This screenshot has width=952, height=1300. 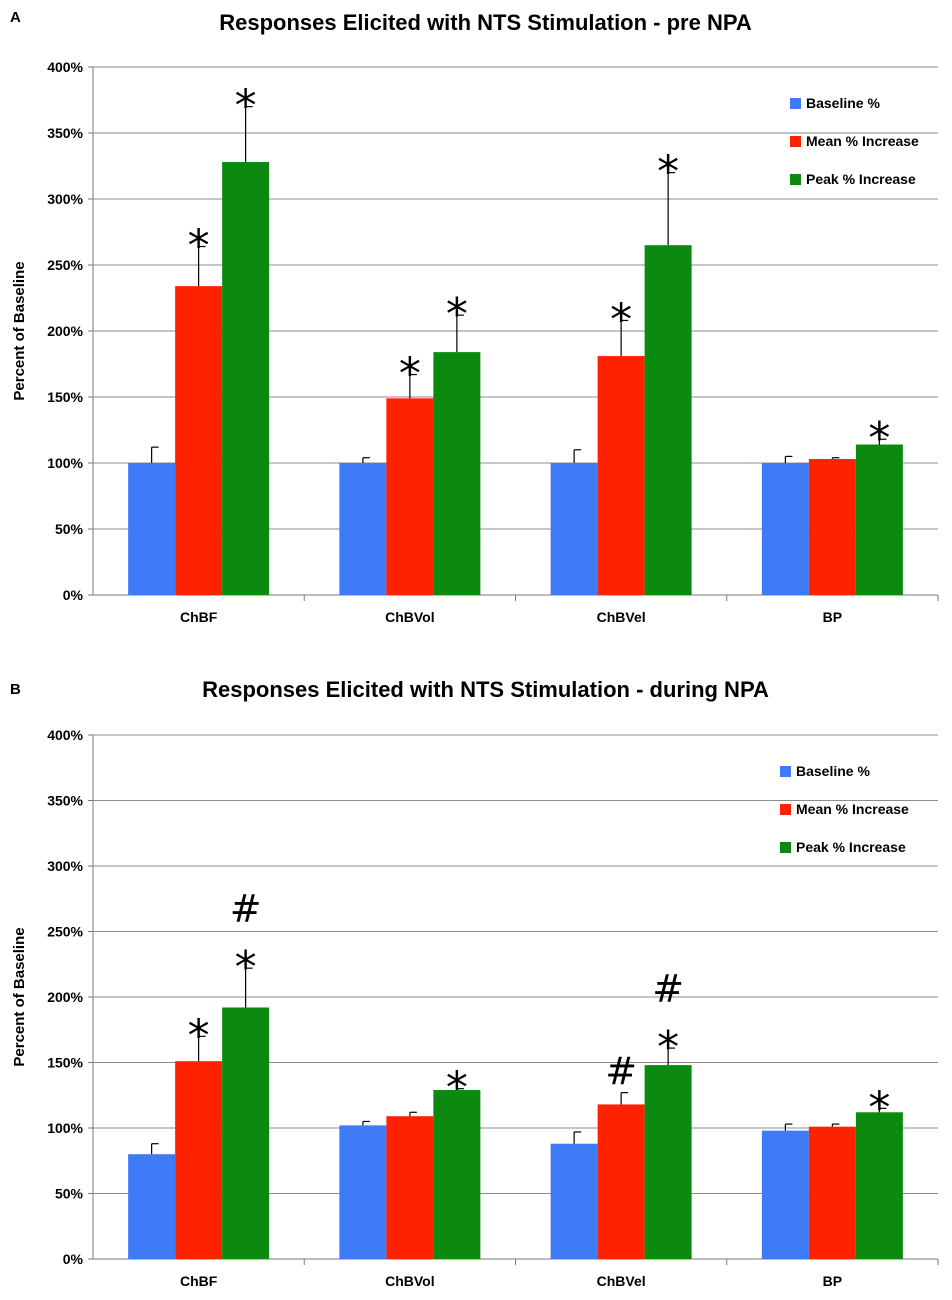 What do you see at coordinates (15, 17) in the screenshot?
I see `panel-label: A` at bounding box center [15, 17].